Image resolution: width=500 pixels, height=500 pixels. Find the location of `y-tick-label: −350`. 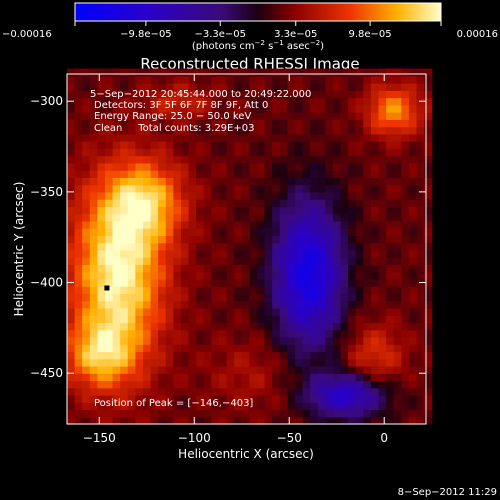

y-tick-label: −350 is located at coordinates (46, 192).